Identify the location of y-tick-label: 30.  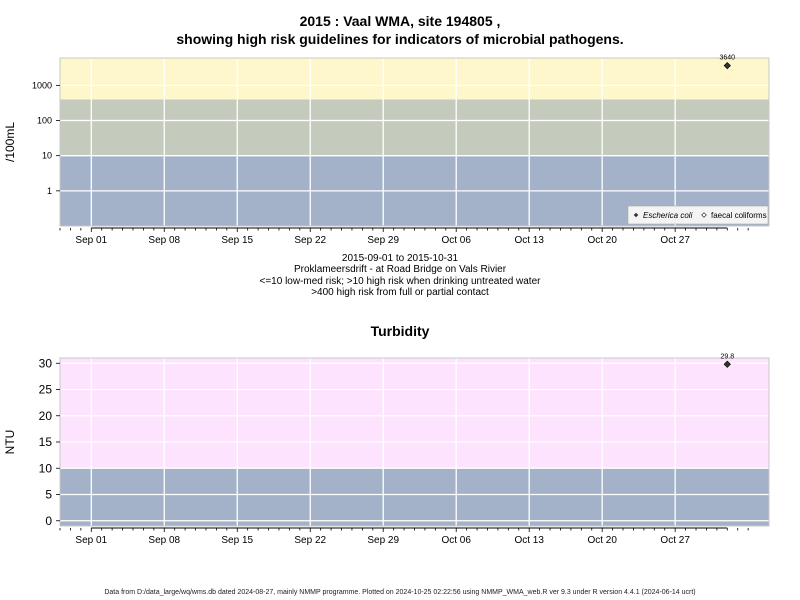
(46, 363).